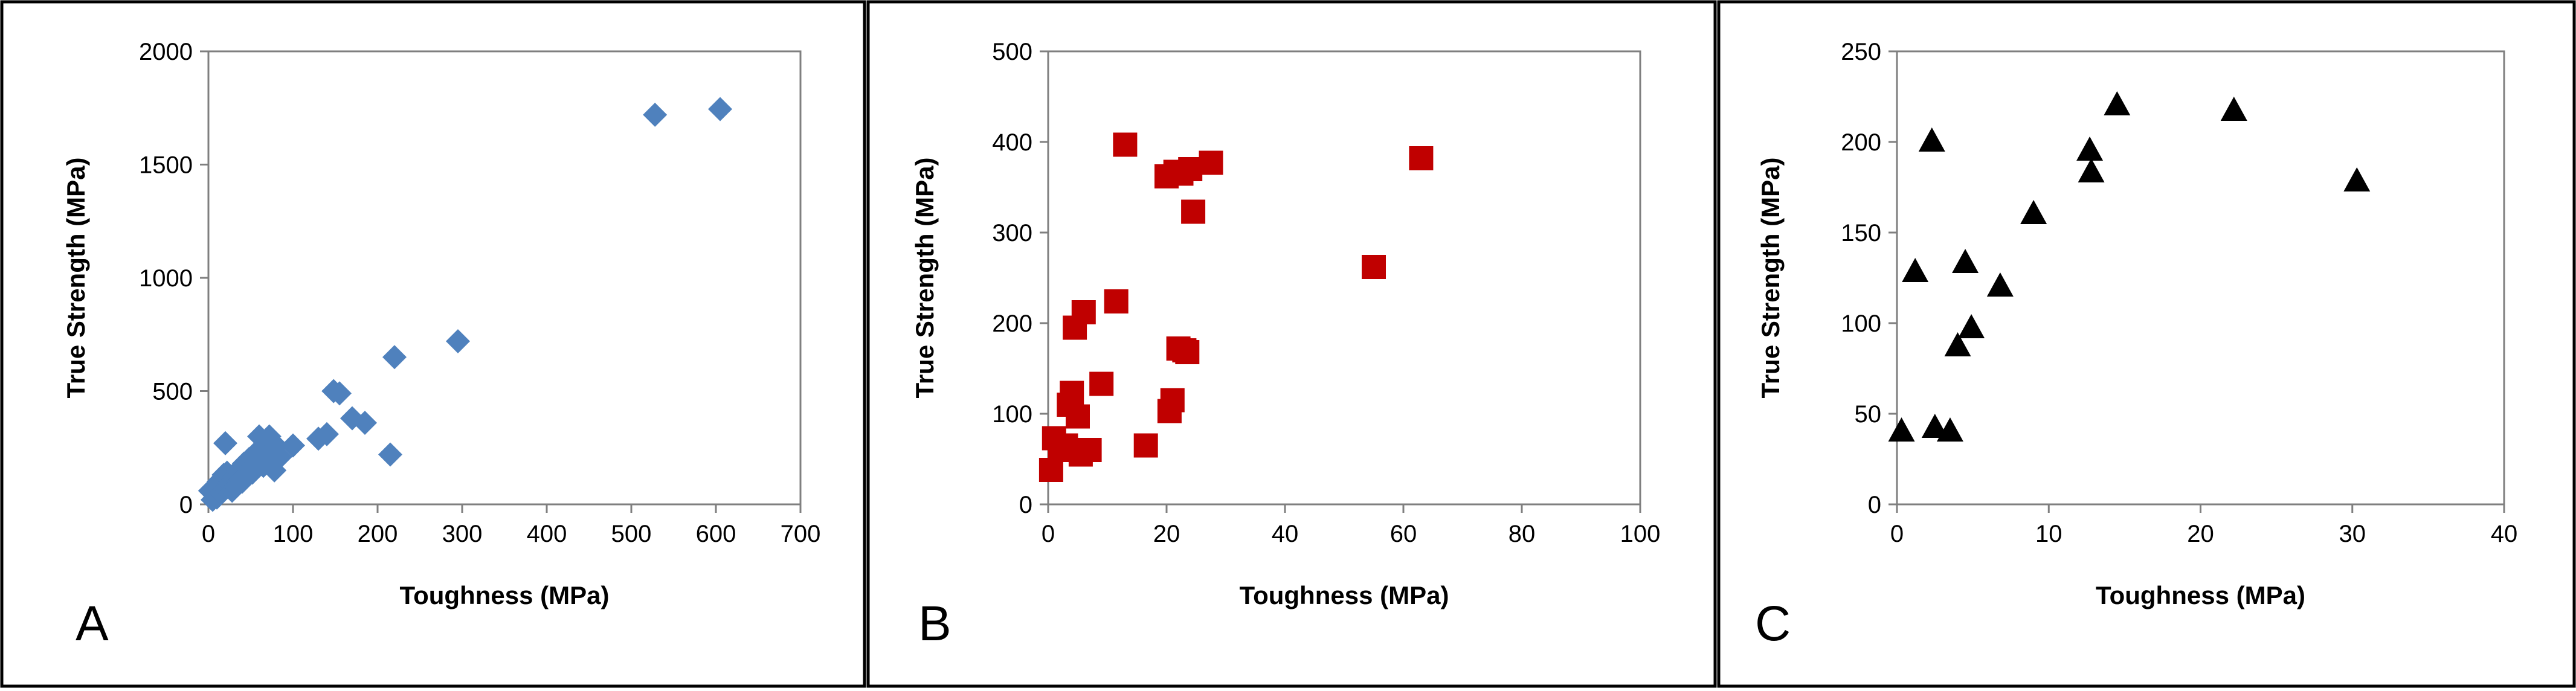 The image size is (2576, 691). I want to click on x-tick-label: 80, so click(1523, 534).